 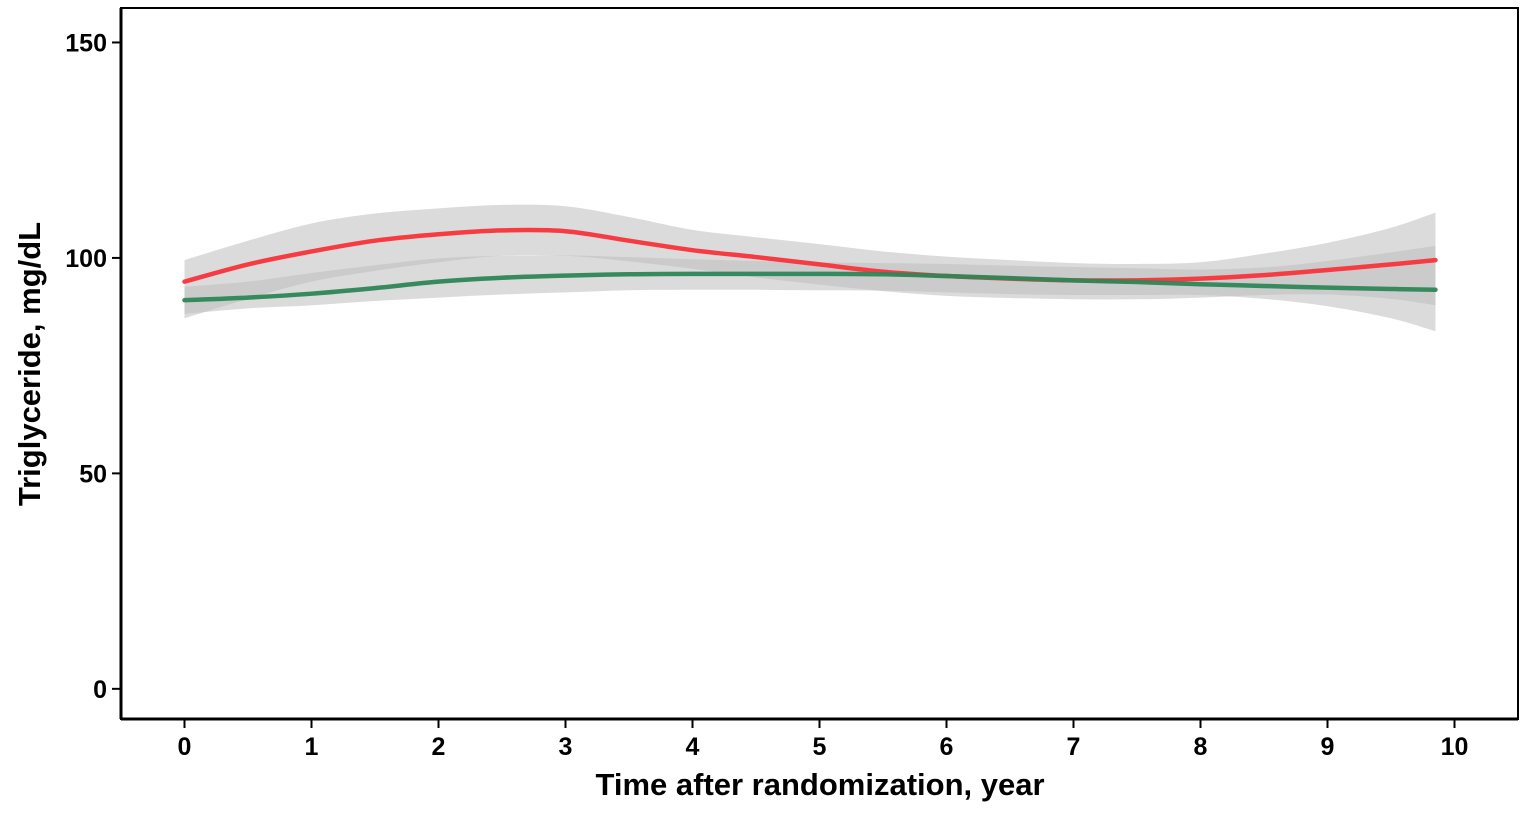 I want to click on x-axis-title: Time after randomization, year, so click(x=819, y=784).